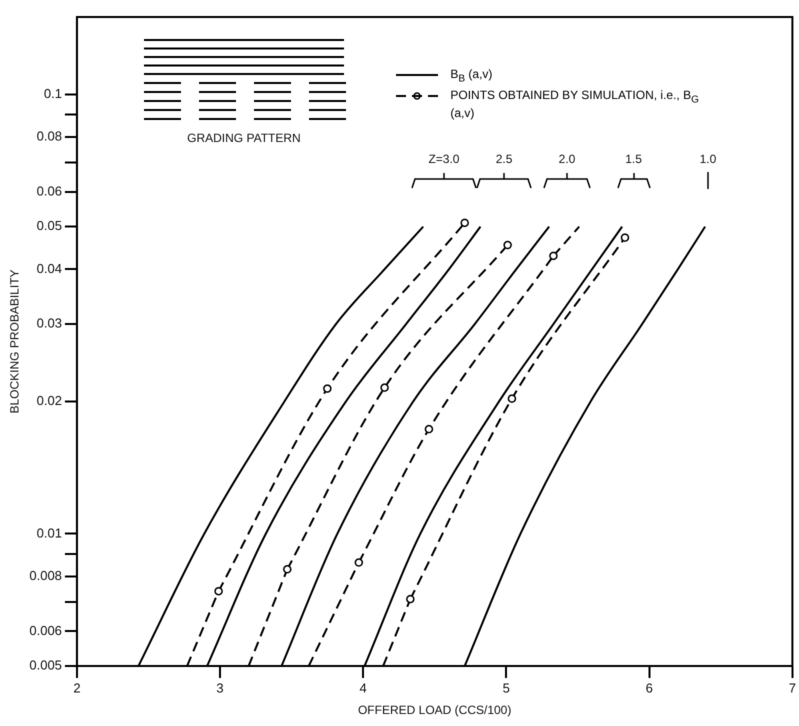 The width and height of the screenshot is (799, 726). Describe the element at coordinates (49, 136) in the screenshot. I see `y-tick-label: 0.08` at that location.